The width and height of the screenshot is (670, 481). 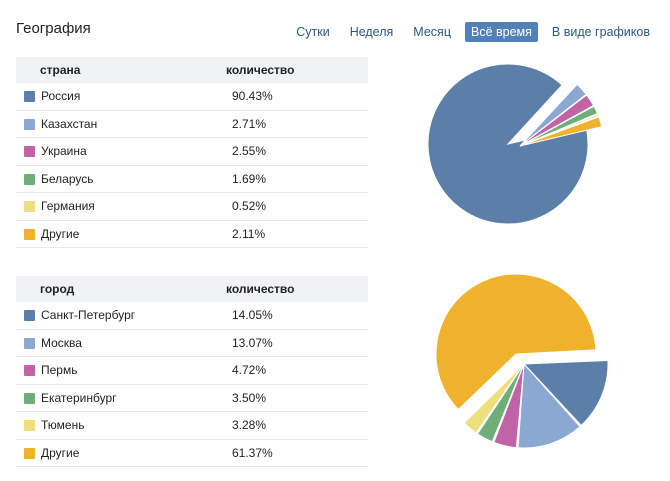 What do you see at coordinates (192, 316) in the screenshot?
I see `table-row: Санкт-Петербург 14.05%` at bounding box center [192, 316].